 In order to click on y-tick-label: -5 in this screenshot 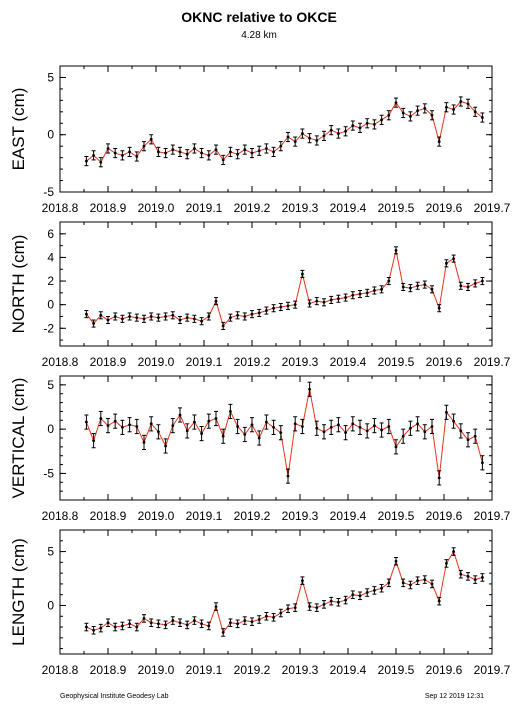, I will do `click(48, 473)`.